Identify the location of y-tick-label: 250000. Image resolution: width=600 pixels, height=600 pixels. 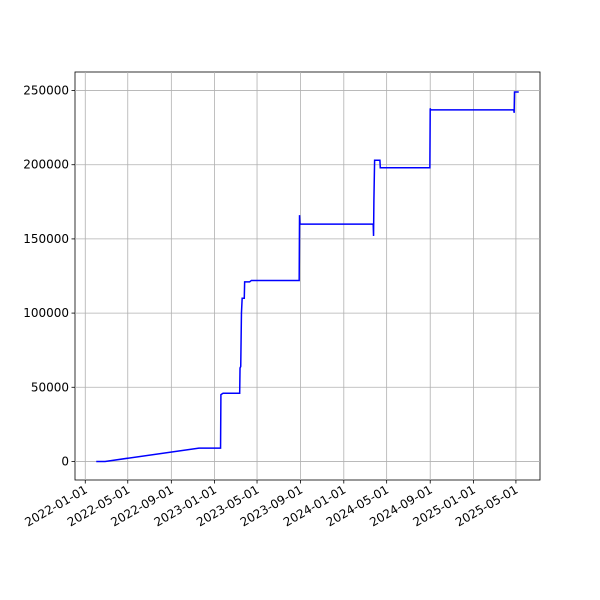
(46, 91).